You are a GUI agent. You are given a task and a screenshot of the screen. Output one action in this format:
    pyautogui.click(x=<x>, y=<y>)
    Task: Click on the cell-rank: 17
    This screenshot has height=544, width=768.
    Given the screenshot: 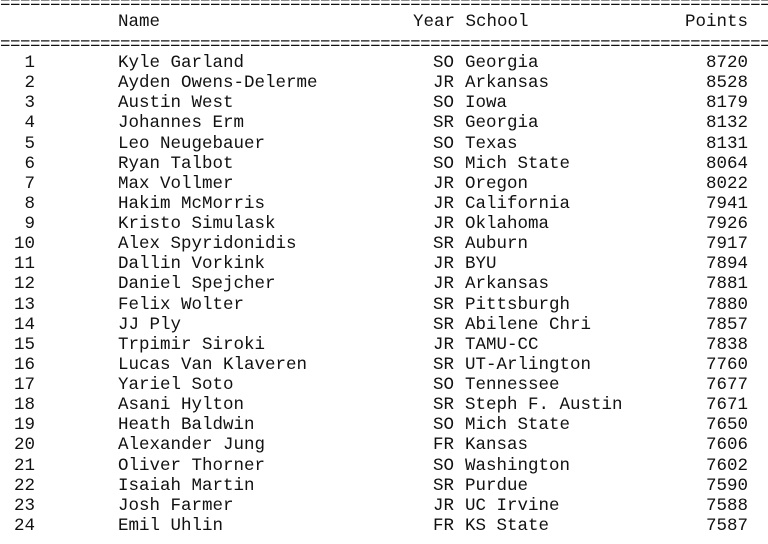 What is the action you would take?
    pyautogui.click(x=24, y=385)
    